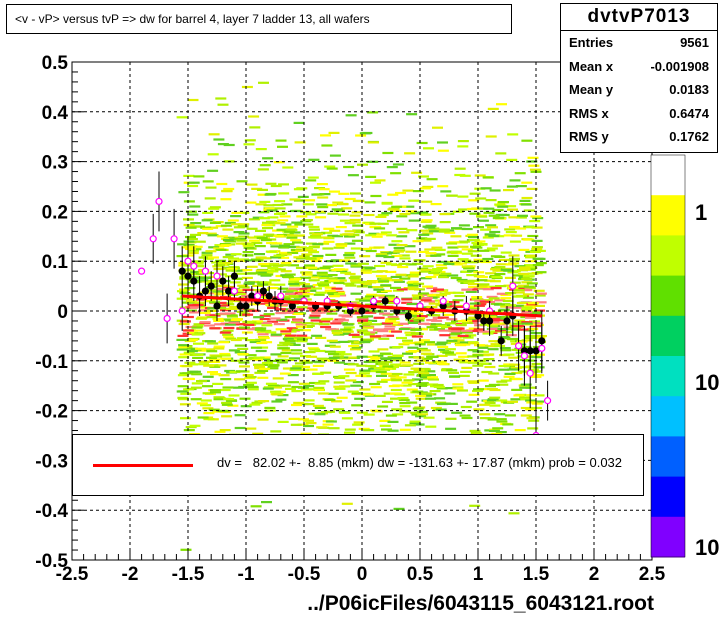  I want to click on stats-label: RMS y, so click(589, 136).